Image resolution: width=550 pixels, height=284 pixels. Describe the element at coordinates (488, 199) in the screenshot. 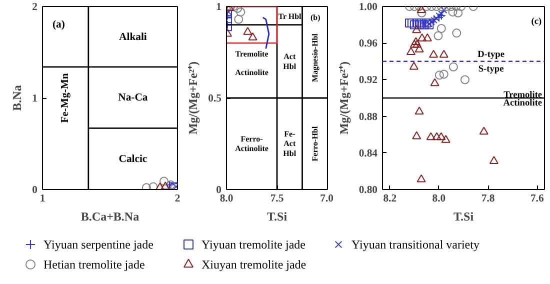

I see `x-tick-label: 7.8` at that location.